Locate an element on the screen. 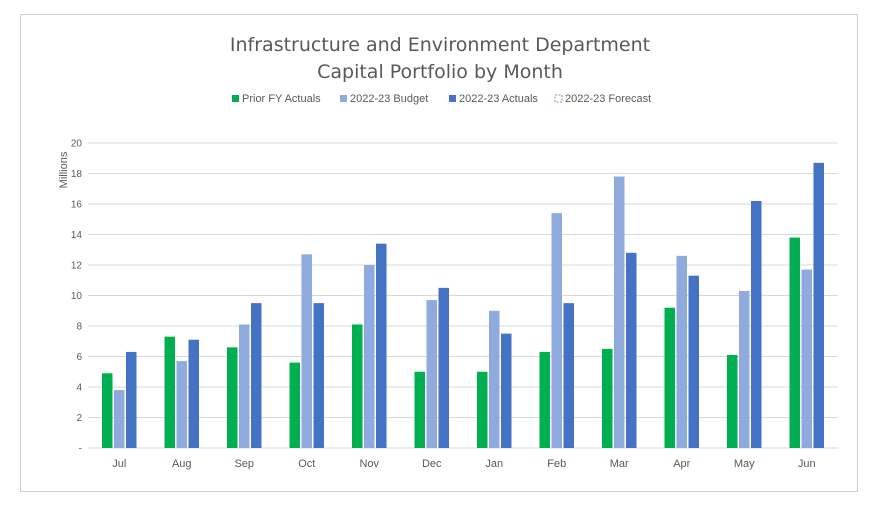 The image size is (873, 505). bar-prior-fy-actuals-apr is located at coordinates (669, 377).